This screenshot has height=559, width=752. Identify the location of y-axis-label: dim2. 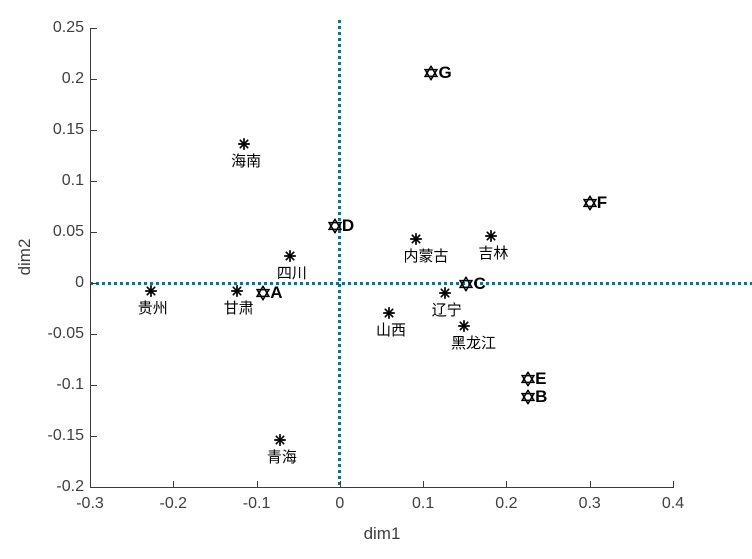
(24, 257).